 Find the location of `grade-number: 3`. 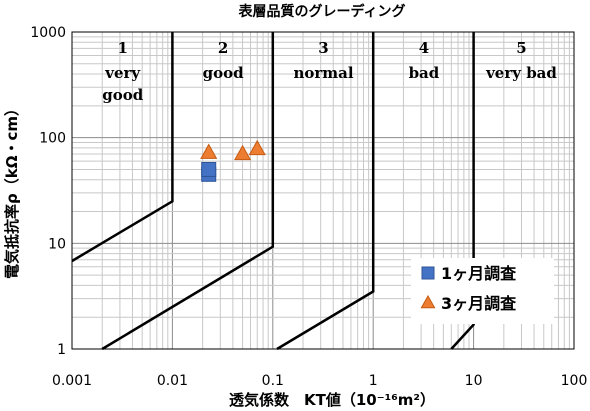

grade-number: 3 is located at coordinates (323, 48).